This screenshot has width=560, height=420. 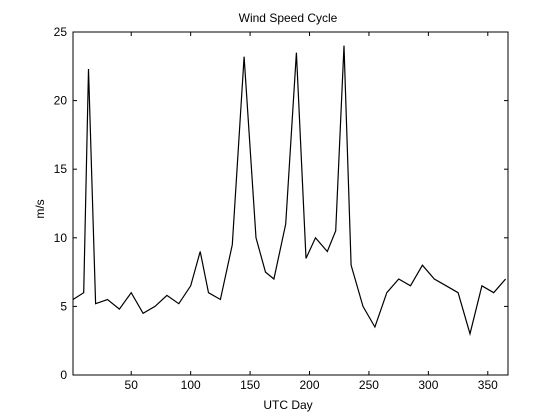 What do you see at coordinates (61, 101) in the screenshot?
I see `y-tick-label: 20` at bounding box center [61, 101].